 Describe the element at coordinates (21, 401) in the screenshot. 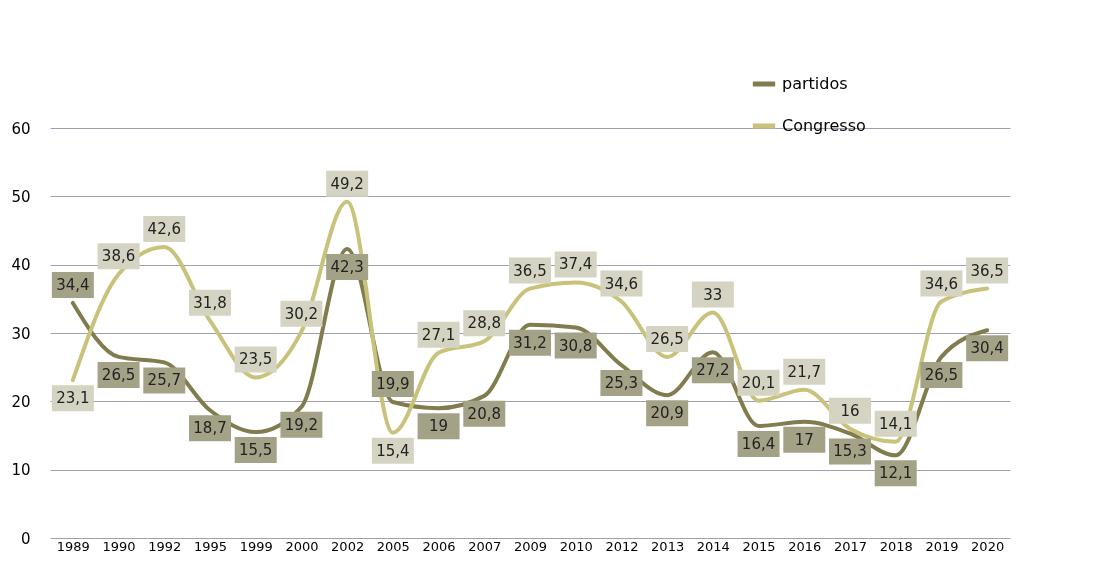

I see `y-tick-label: 20` at that location.